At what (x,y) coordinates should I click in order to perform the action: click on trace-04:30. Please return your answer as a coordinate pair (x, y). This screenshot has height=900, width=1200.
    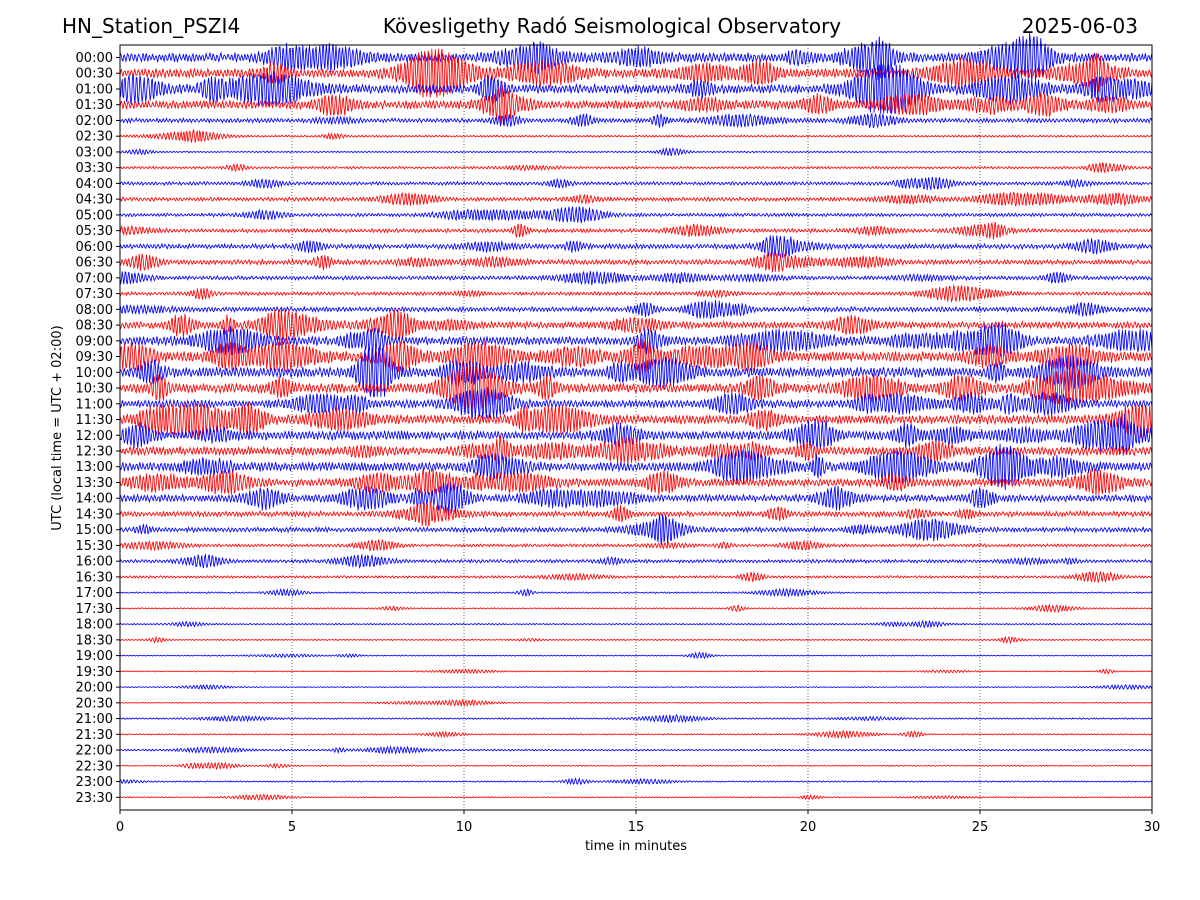
    Looking at the image, I should click on (636, 199).